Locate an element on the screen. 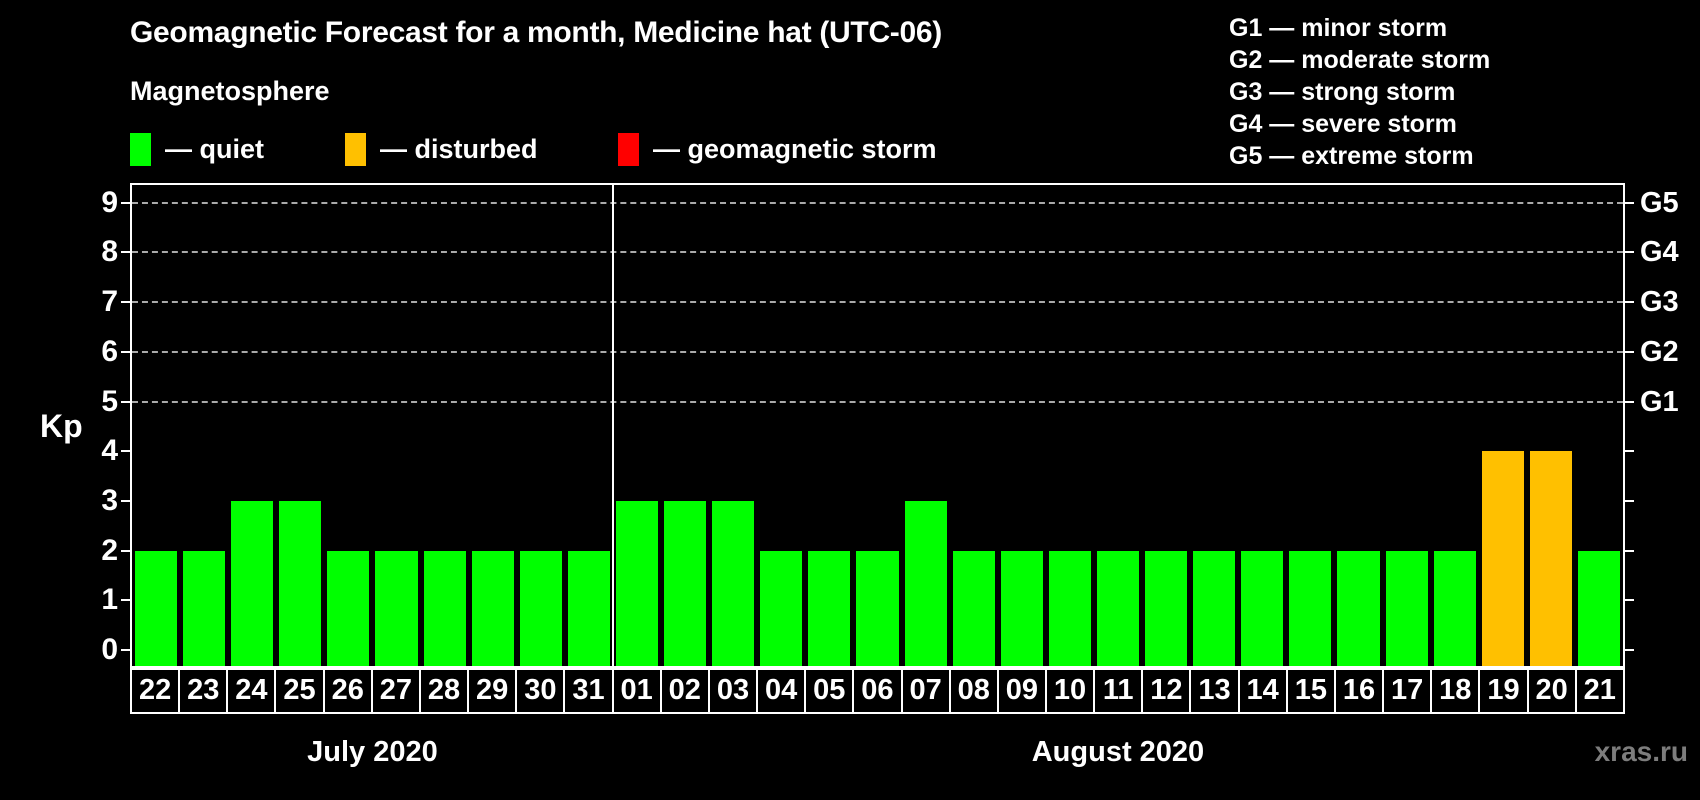 The width and height of the screenshot is (1700, 800). date-cell: 18 is located at coordinates (1456, 691).